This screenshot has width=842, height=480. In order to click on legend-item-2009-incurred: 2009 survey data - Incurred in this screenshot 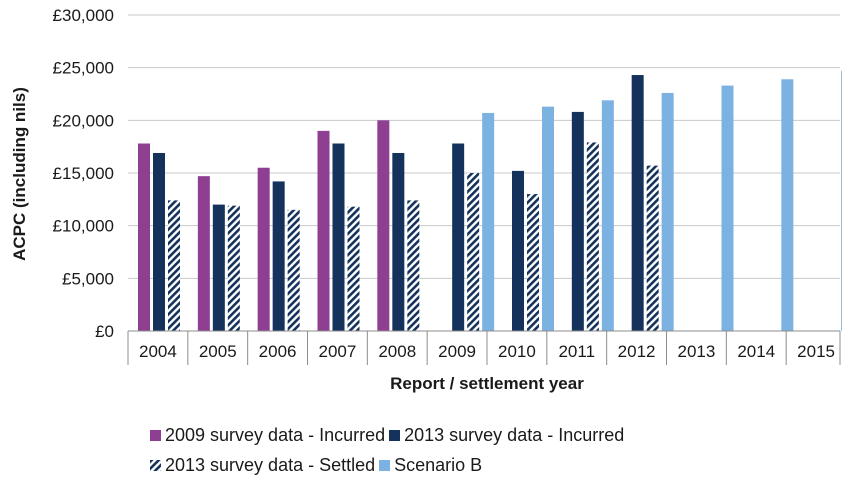, I will do `click(267, 435)`.